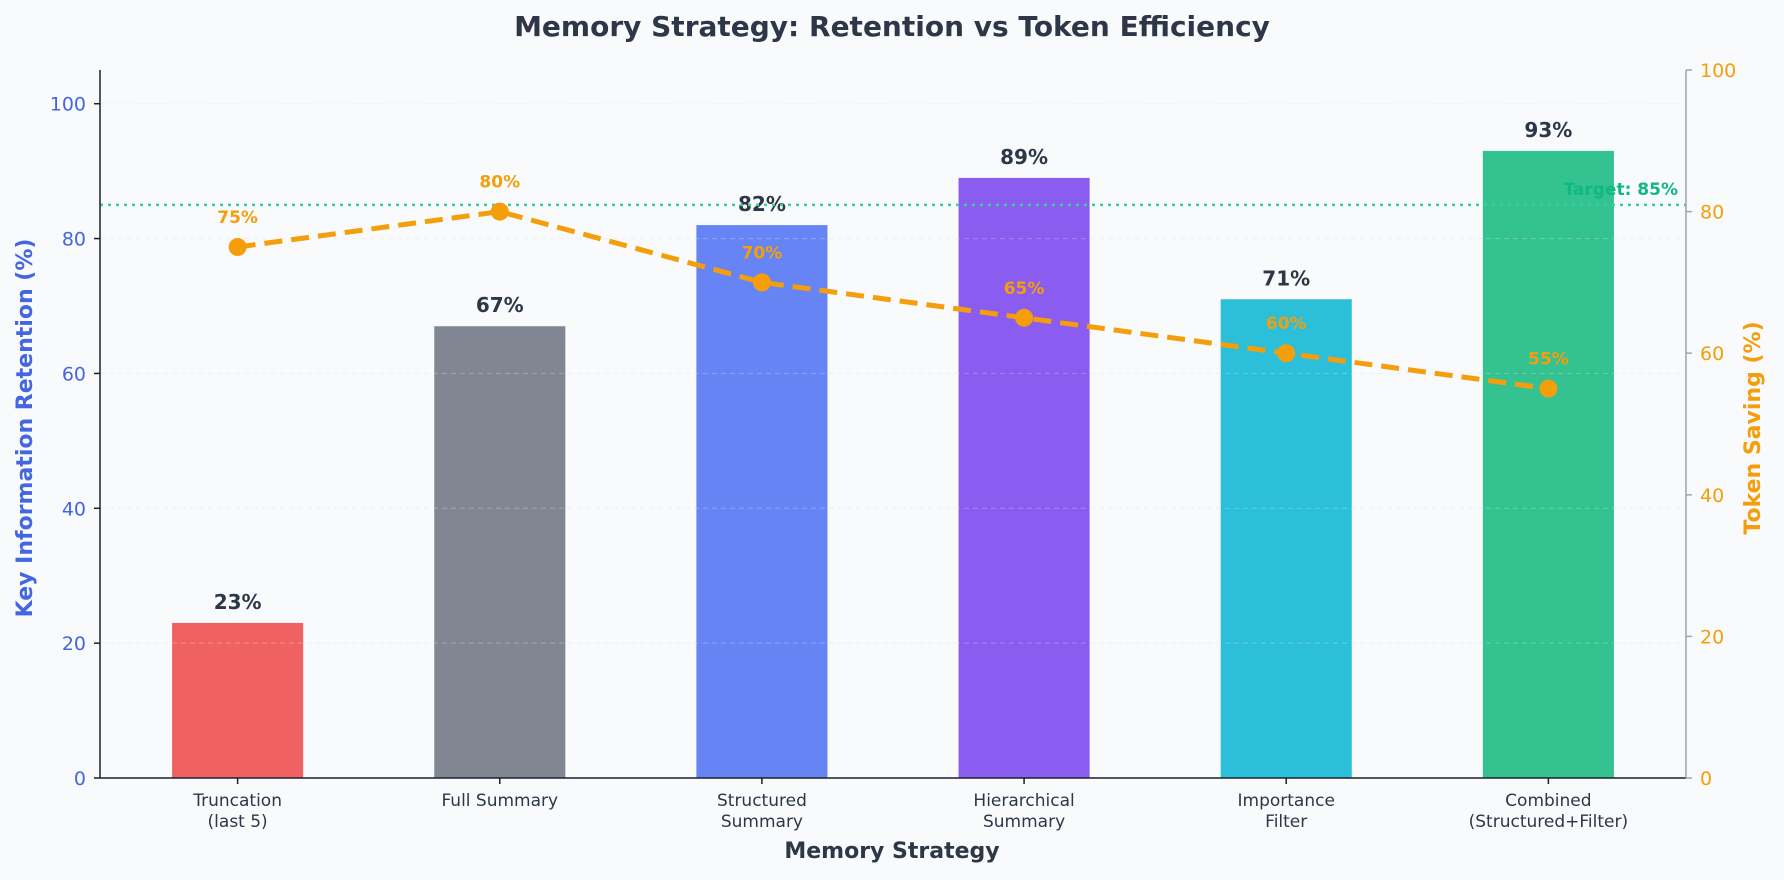  I want to click on token-saving-label: 65%, so click(1024, 289).